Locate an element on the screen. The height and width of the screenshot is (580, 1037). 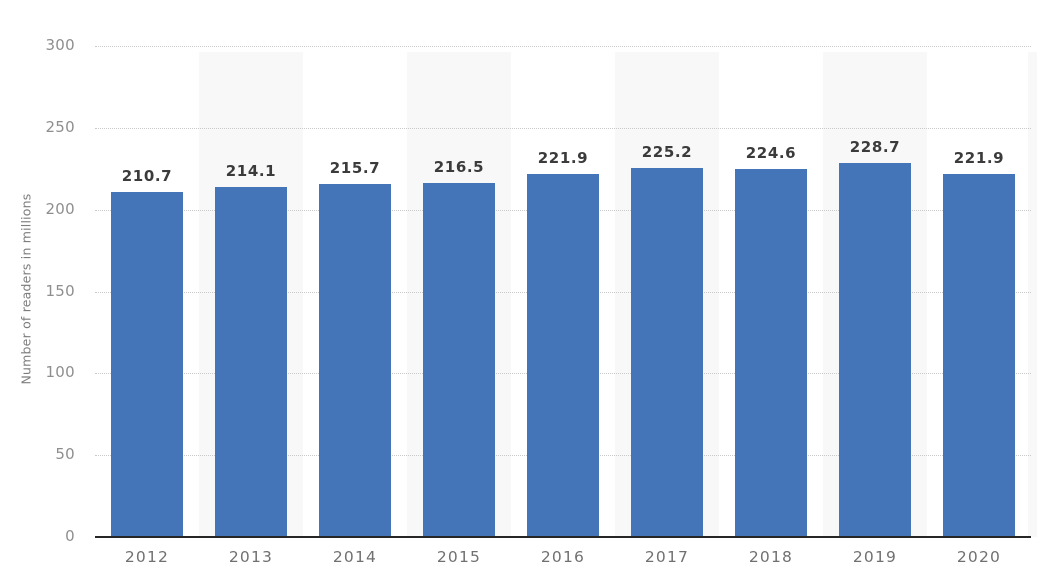
bar-2016 is located at coordinates (563, 355).